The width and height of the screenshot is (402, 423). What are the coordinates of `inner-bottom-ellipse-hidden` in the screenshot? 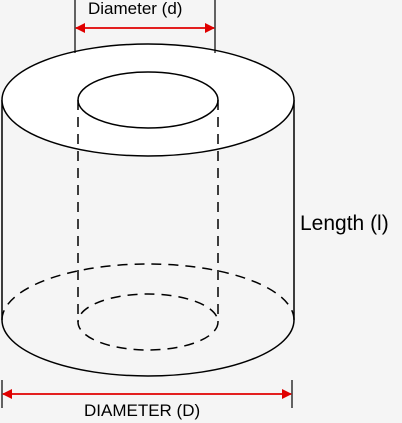 It's located at (148, 322).